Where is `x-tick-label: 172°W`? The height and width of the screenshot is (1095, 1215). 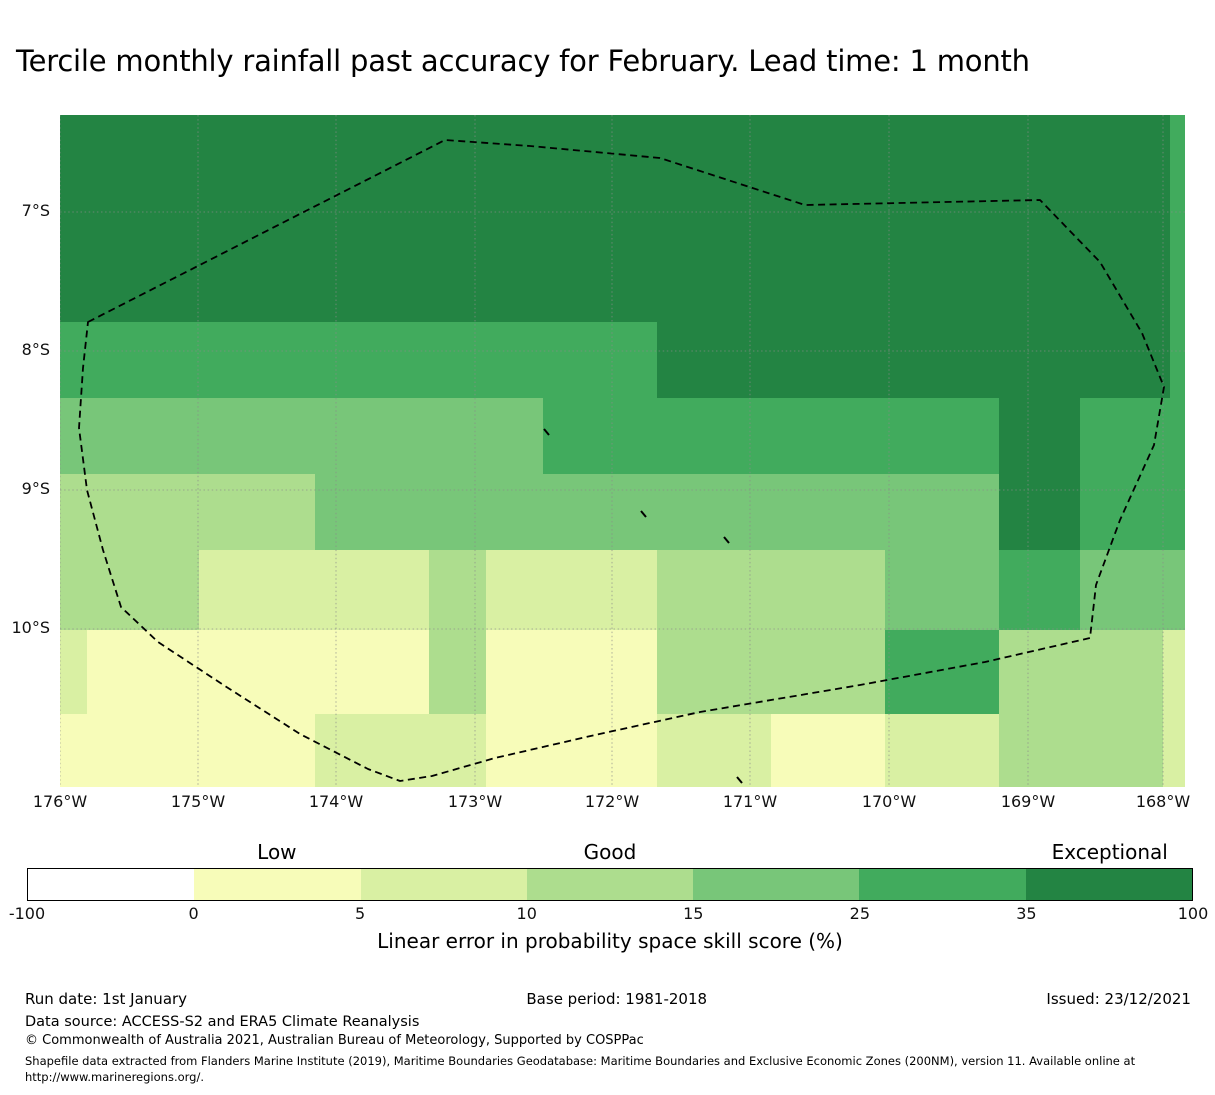 x-tick-label: 172°W is located at coordinates (612, 801).